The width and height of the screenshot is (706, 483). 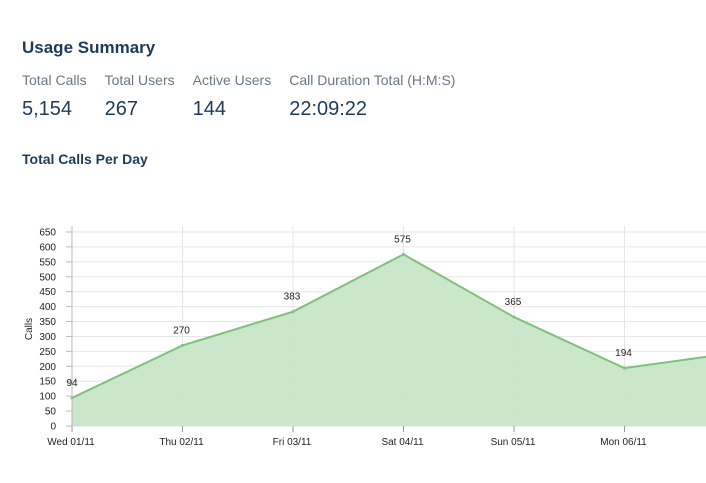 What do you see at coordinates (140, 96) in the screenshot?
I see `stat-total-users: Total Users 267` at bounding box center [140, 96].